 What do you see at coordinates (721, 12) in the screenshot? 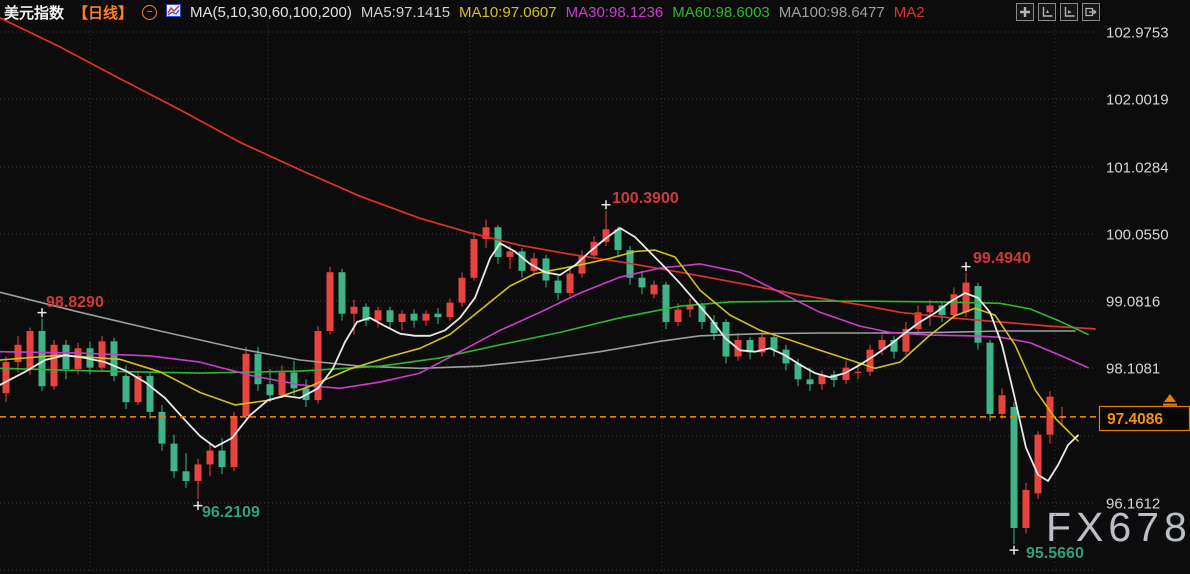
I see `ma60-value: MA60:98.6003` at bounding box center [721, 12].